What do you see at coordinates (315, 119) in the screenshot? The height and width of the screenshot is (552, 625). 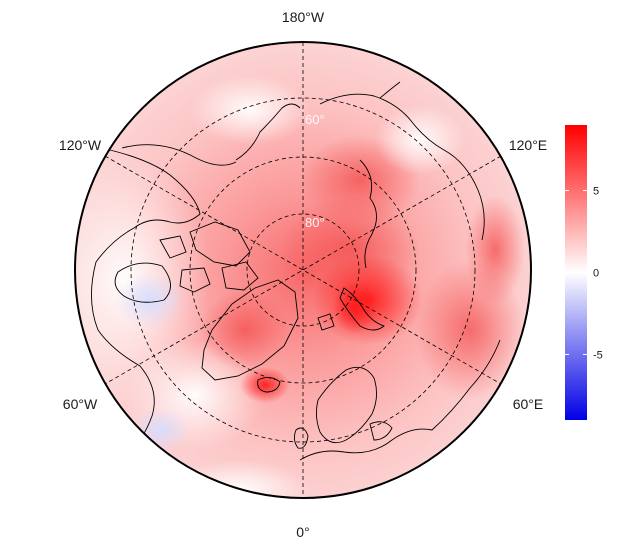 I see `lat-label-60: 60°` at bounding box center [315, 119].